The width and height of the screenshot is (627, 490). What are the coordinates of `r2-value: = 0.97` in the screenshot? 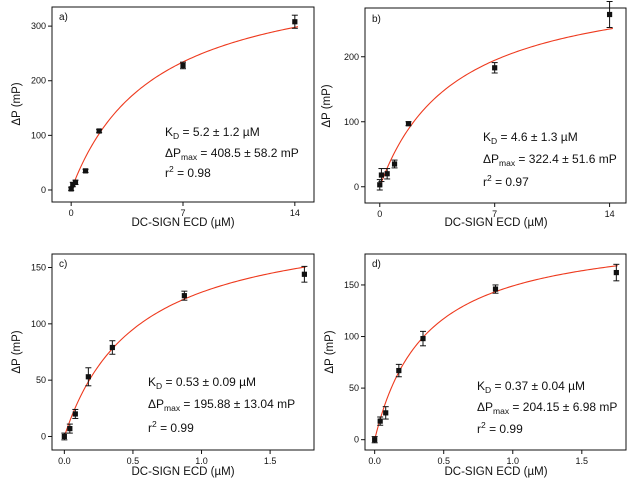 It's located at (510, 182).